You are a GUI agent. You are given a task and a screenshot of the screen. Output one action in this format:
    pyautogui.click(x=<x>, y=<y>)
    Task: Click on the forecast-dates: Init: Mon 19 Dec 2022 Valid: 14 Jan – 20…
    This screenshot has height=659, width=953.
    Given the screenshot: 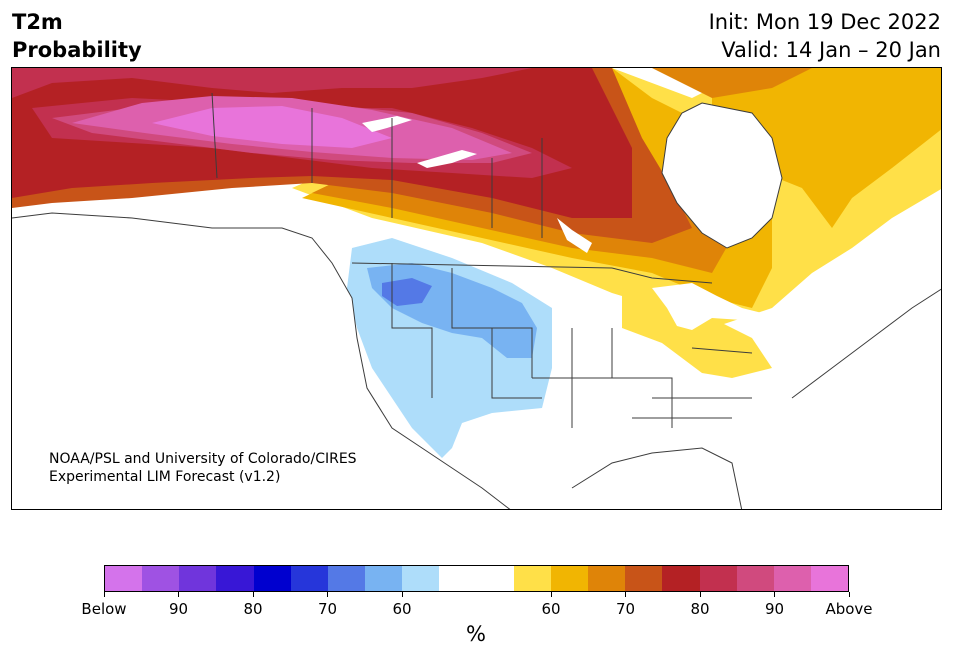 What is the action you would take?
    pyautogui.click(x=825, y=36)
    